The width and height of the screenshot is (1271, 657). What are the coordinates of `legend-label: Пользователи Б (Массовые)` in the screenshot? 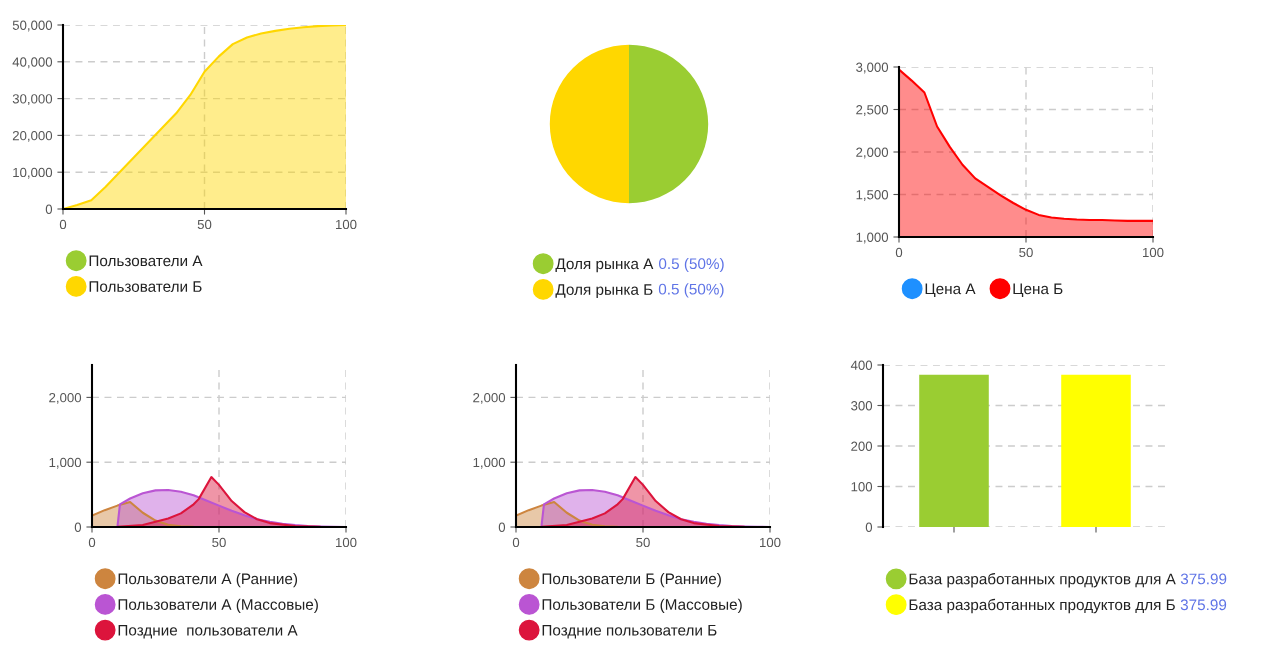 It's located at (642, 605).